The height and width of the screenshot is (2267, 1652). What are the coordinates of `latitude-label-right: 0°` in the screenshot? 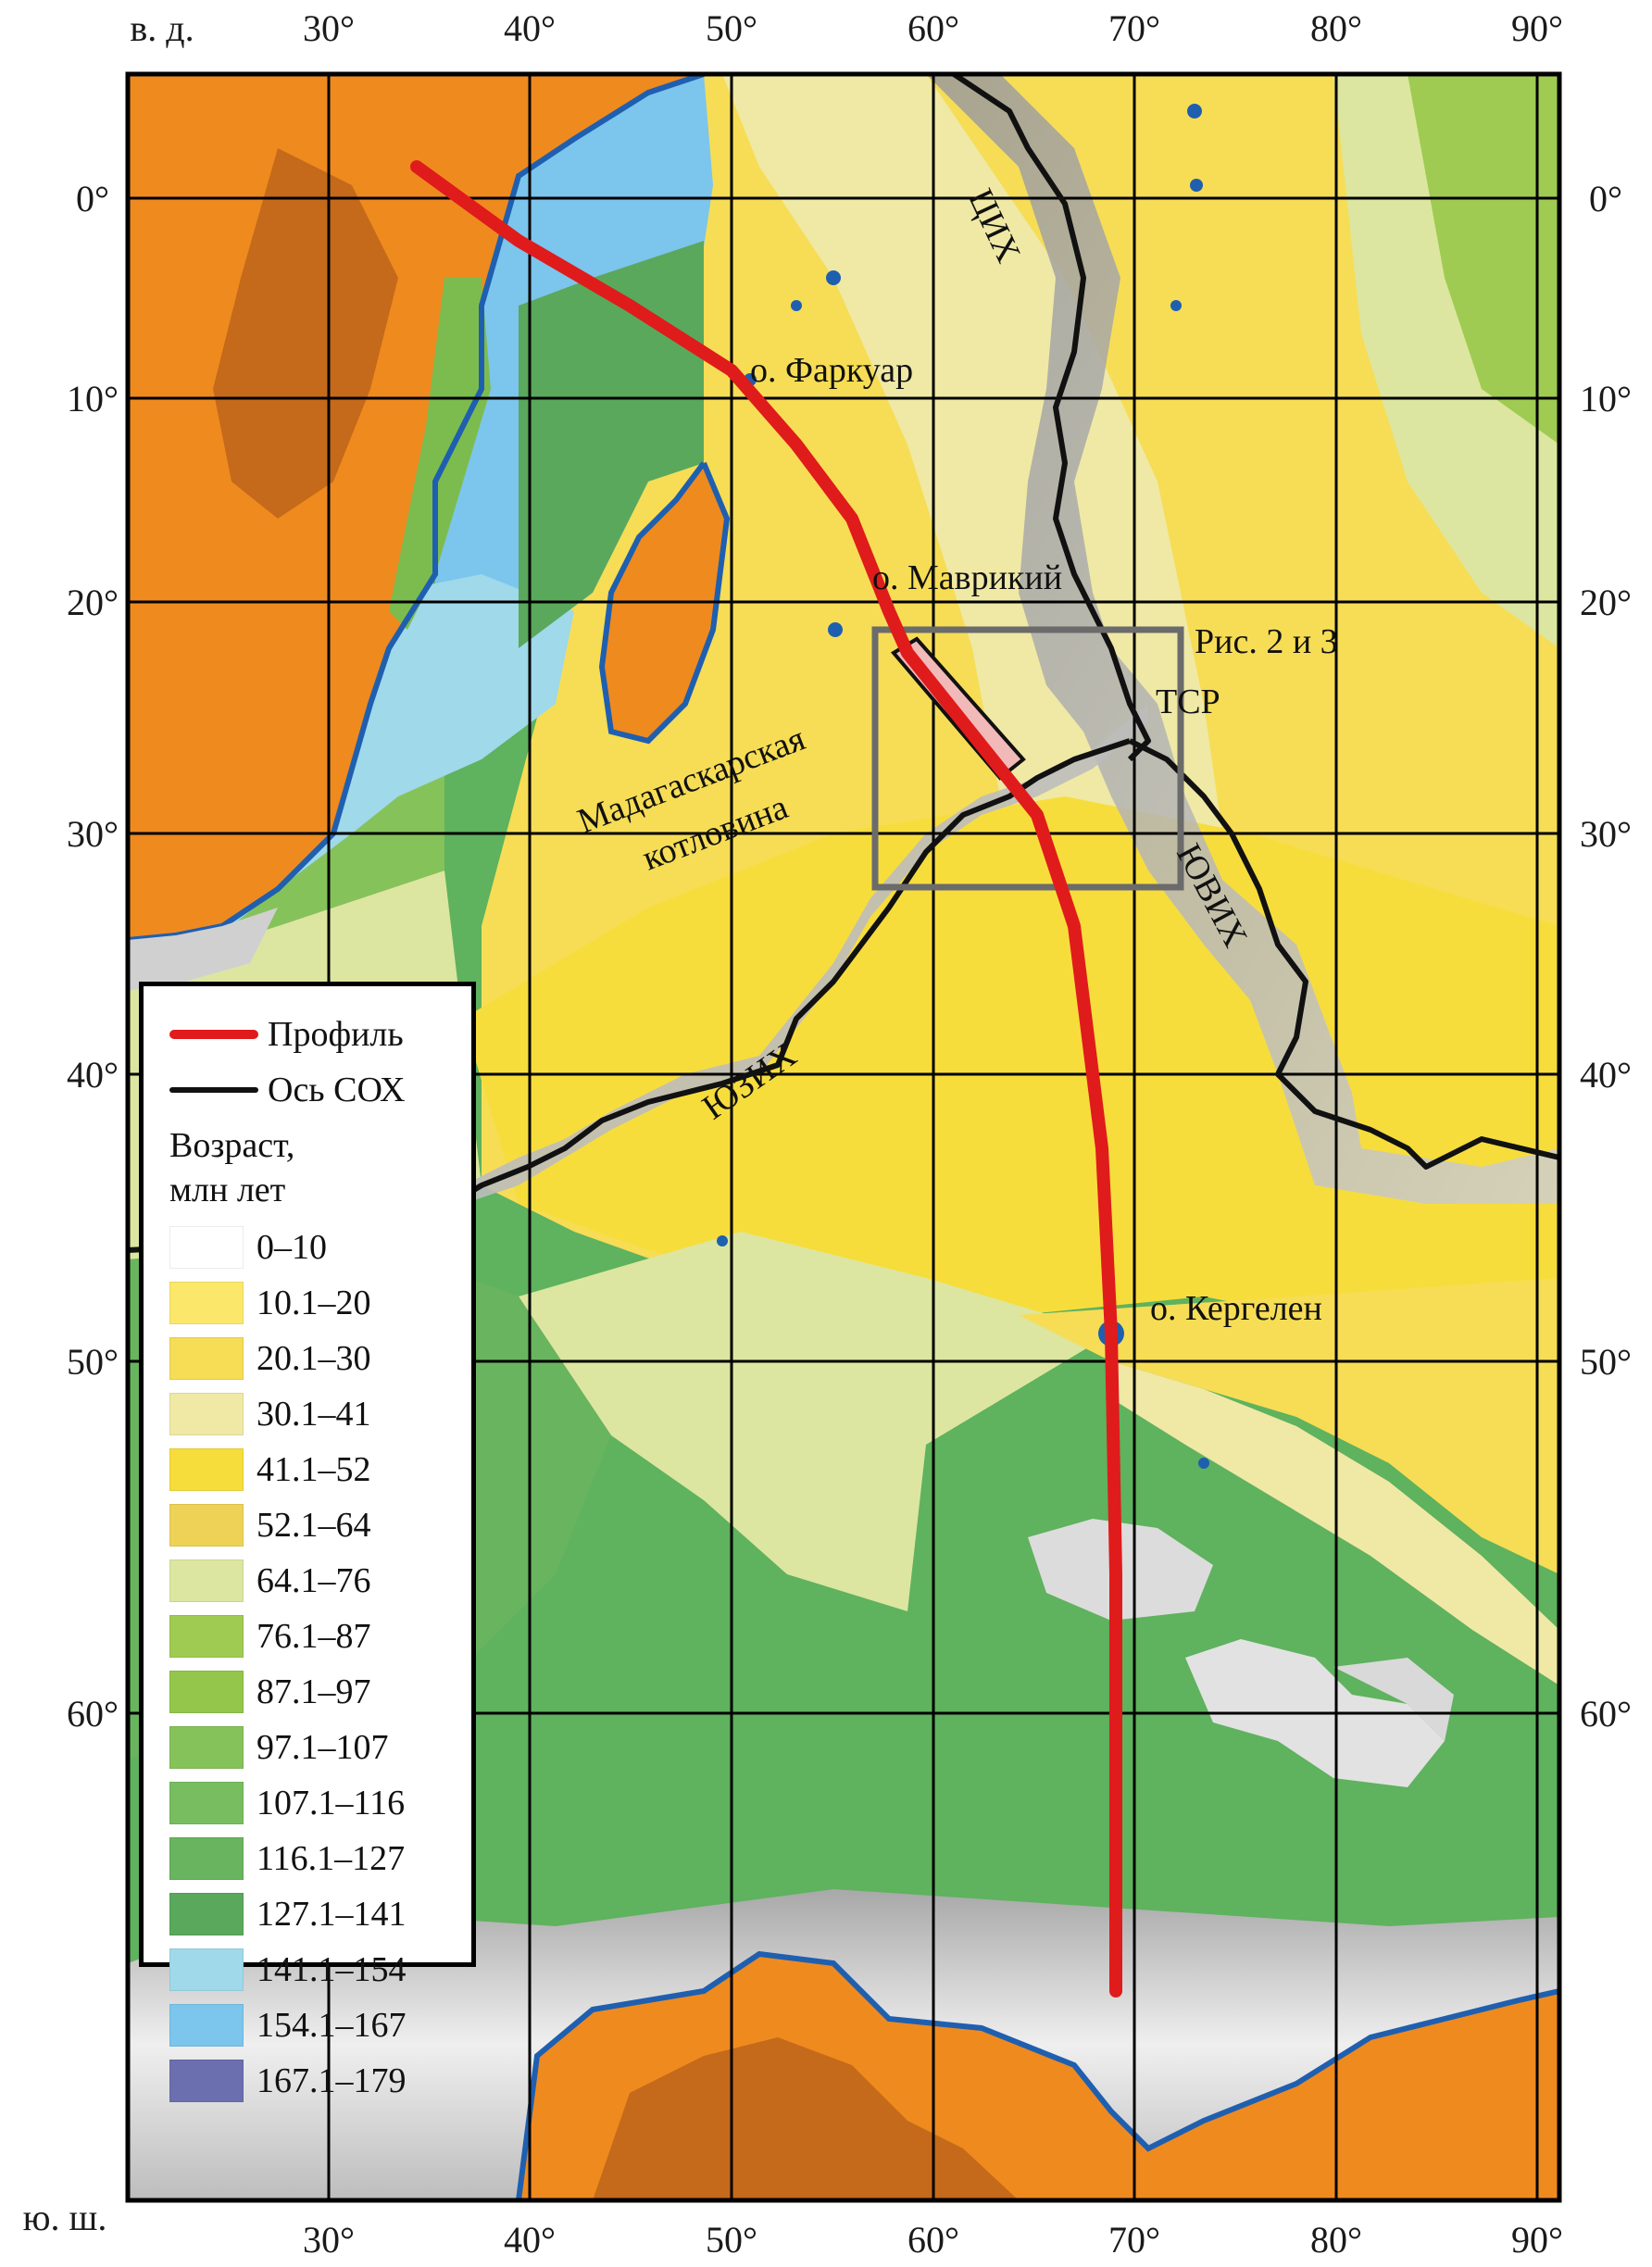 It's located at (1605, 198).